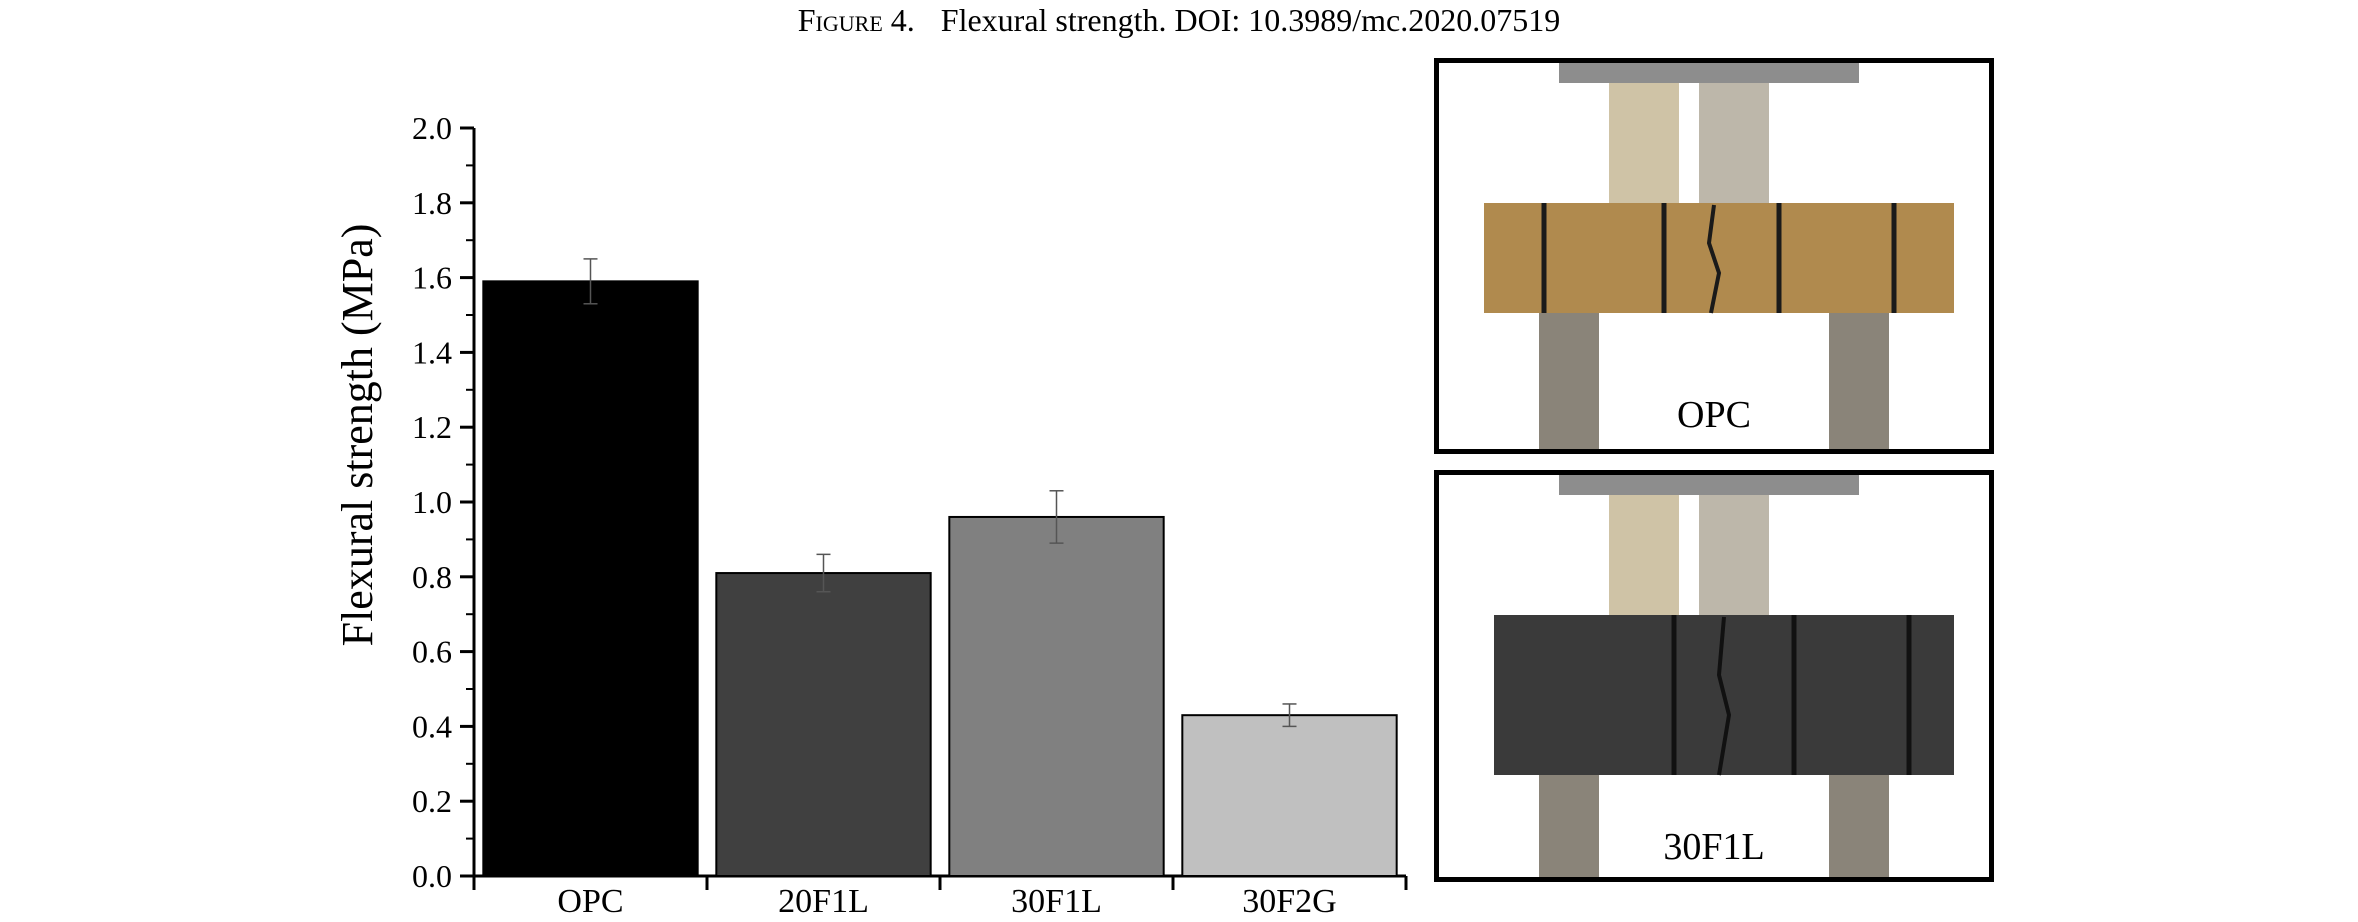 Image resolution: width=2358 pixels, height=922 pixels. What do you see at coordinates (1724, 676) in the screenshot?
I see `30f1l-specimen-image` at bounding box center [1724, 676].